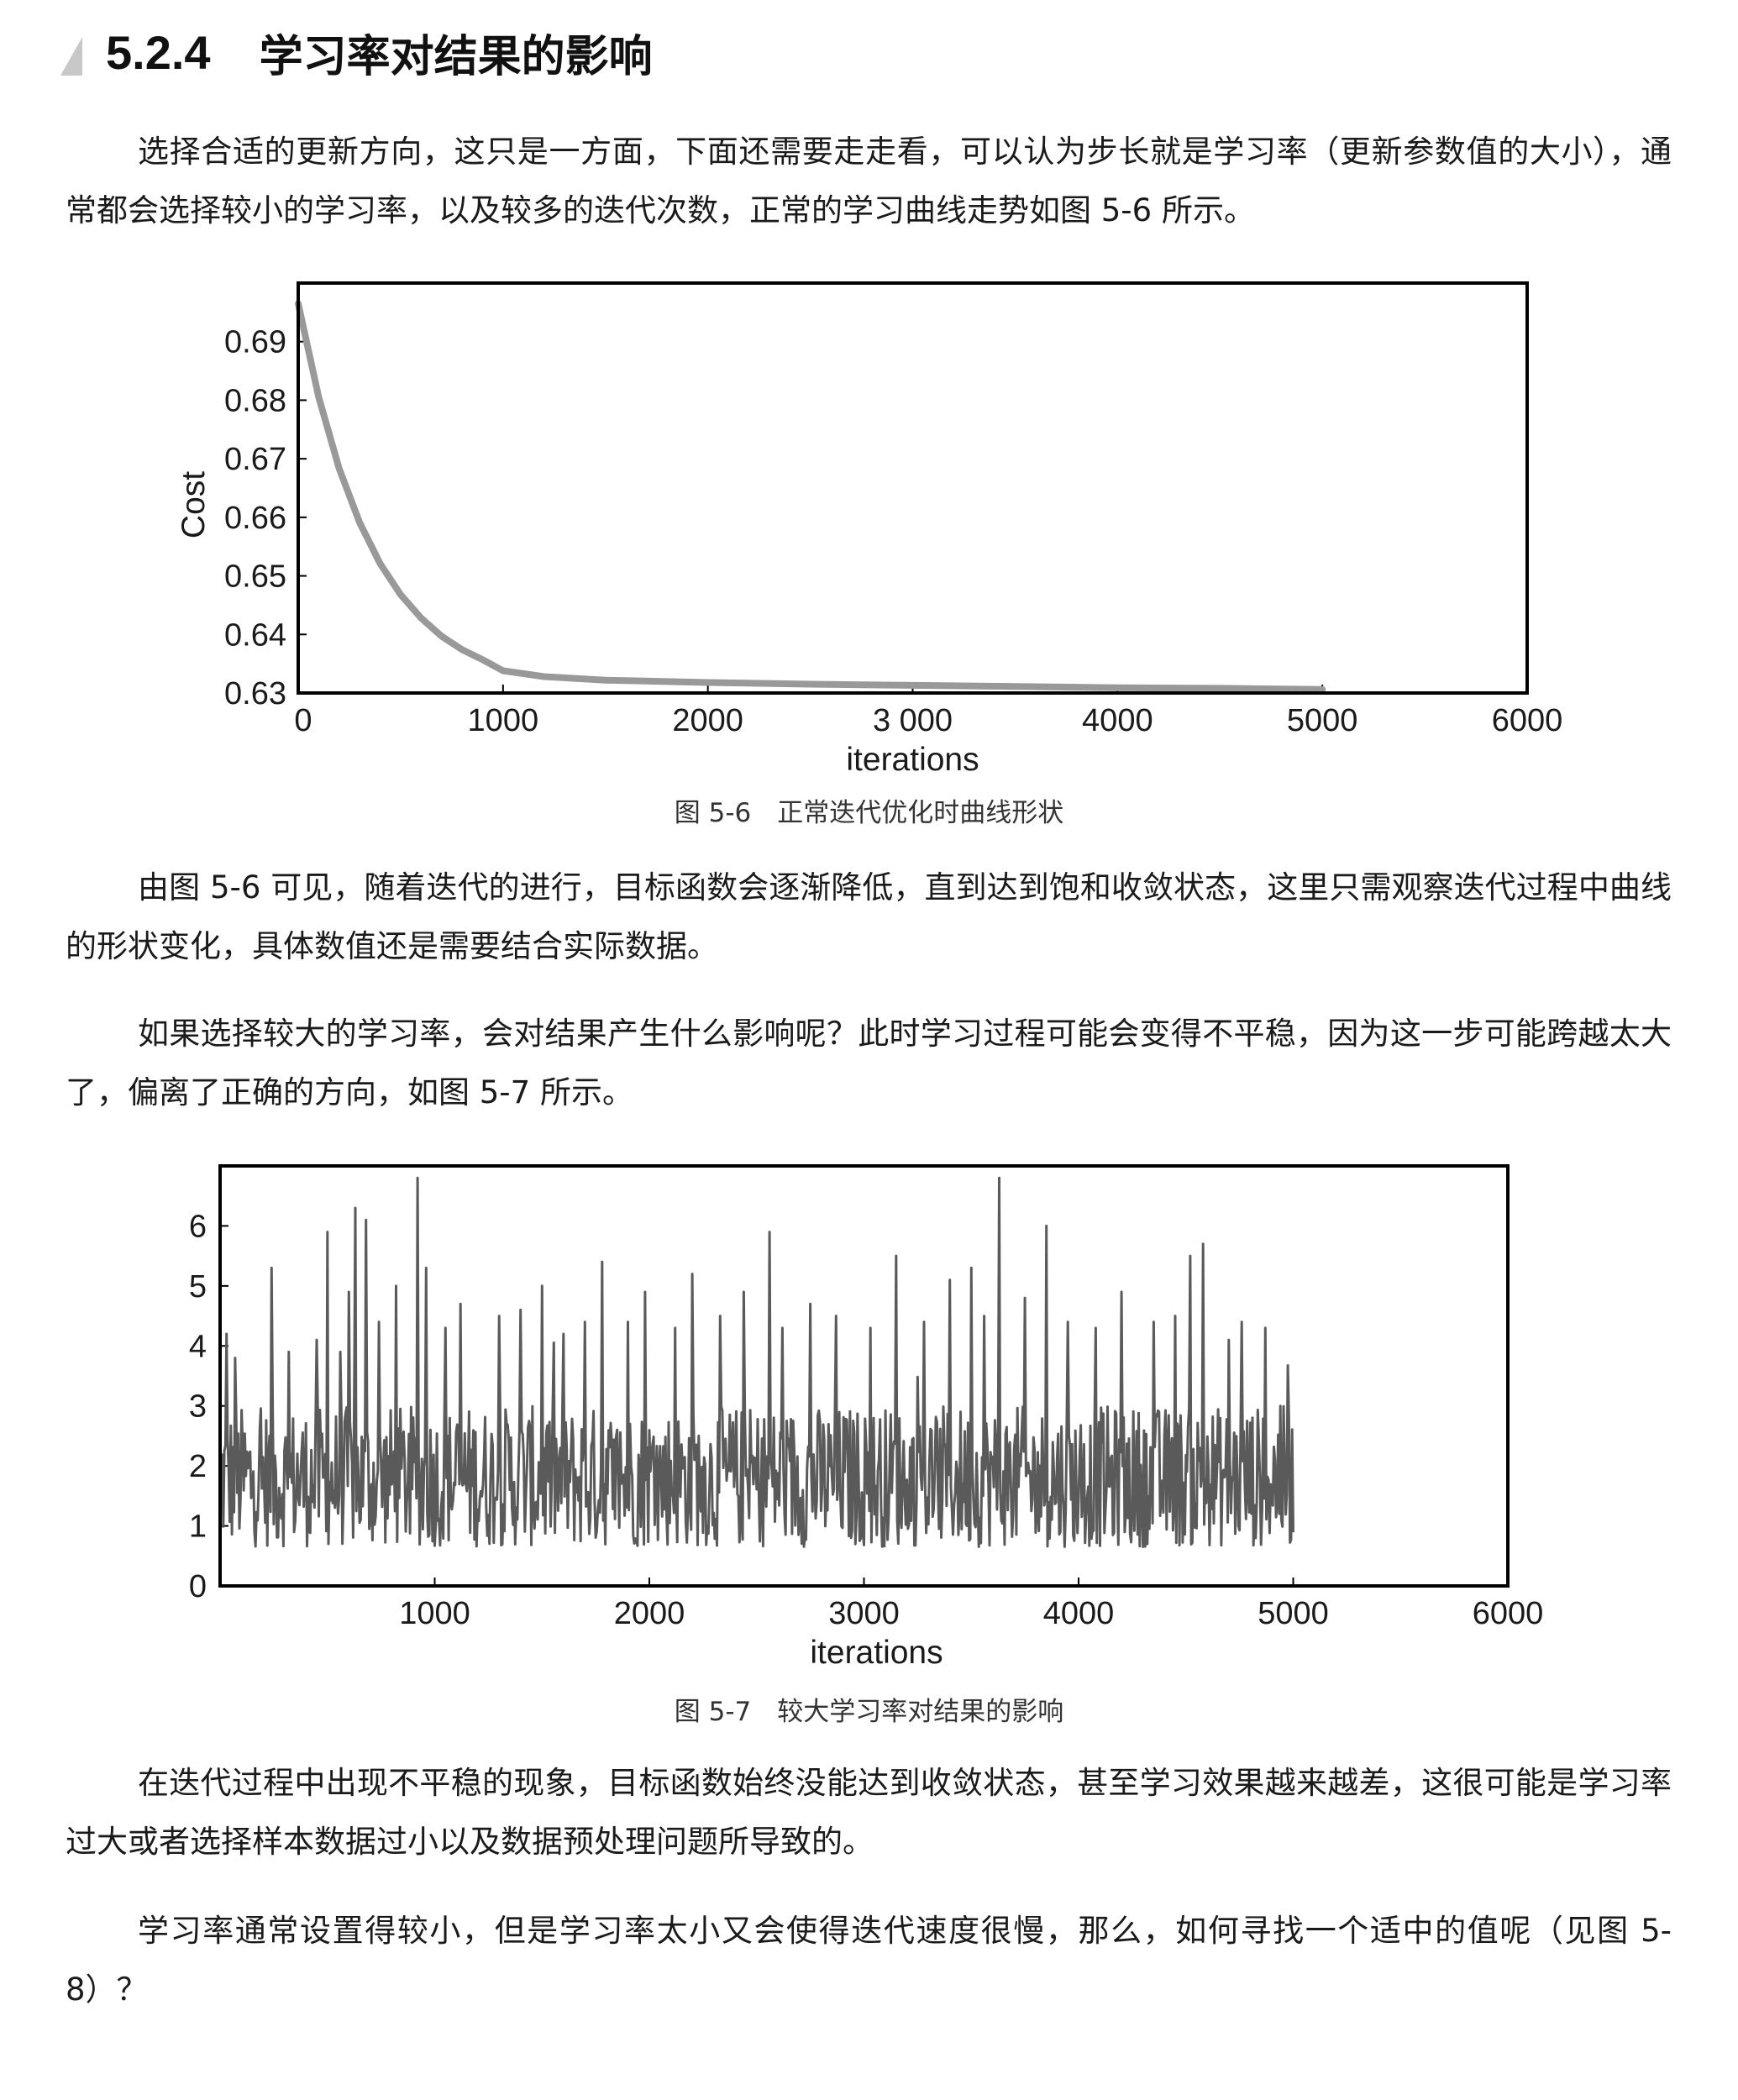 The height and width of the screenshot is (2100, 1738). I want to click on y-tick-label: 0.67, so click(255, 459).